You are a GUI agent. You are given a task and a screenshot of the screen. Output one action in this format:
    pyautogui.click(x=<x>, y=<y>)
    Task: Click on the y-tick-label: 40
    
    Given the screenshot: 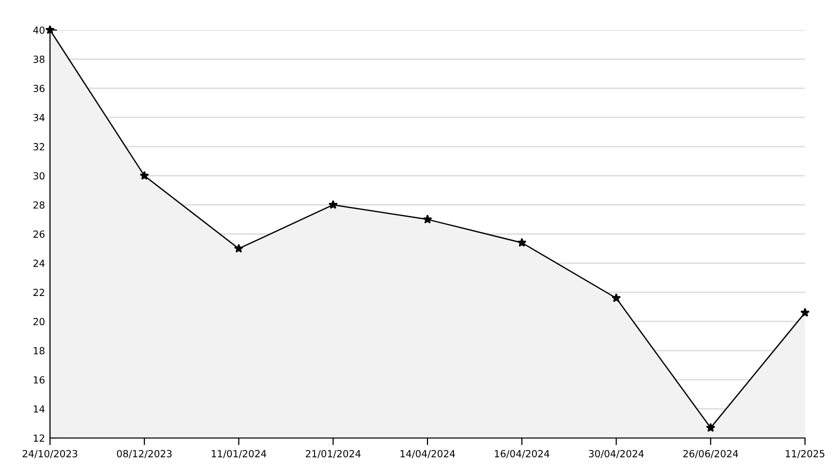 What is the action you would take?
    pyautogui.click(x=38, y=30)
    